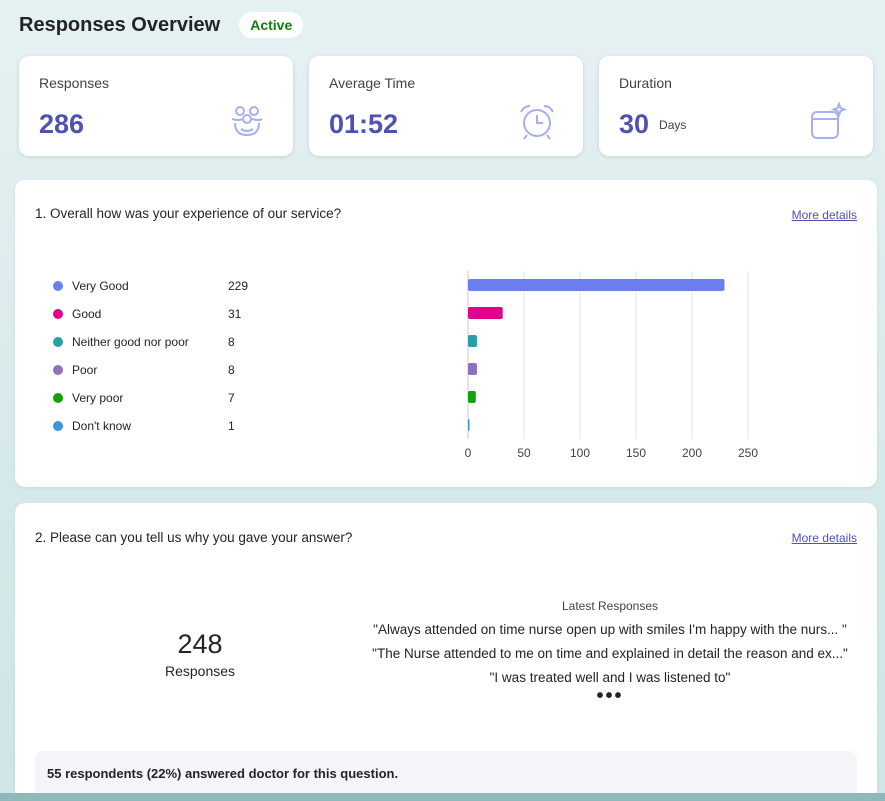 This screenshot has height=801, width=885. What do you see at coordinates (472, 369) in the screenshot?
I see `bar-poor` at bounding box center [472, 369].